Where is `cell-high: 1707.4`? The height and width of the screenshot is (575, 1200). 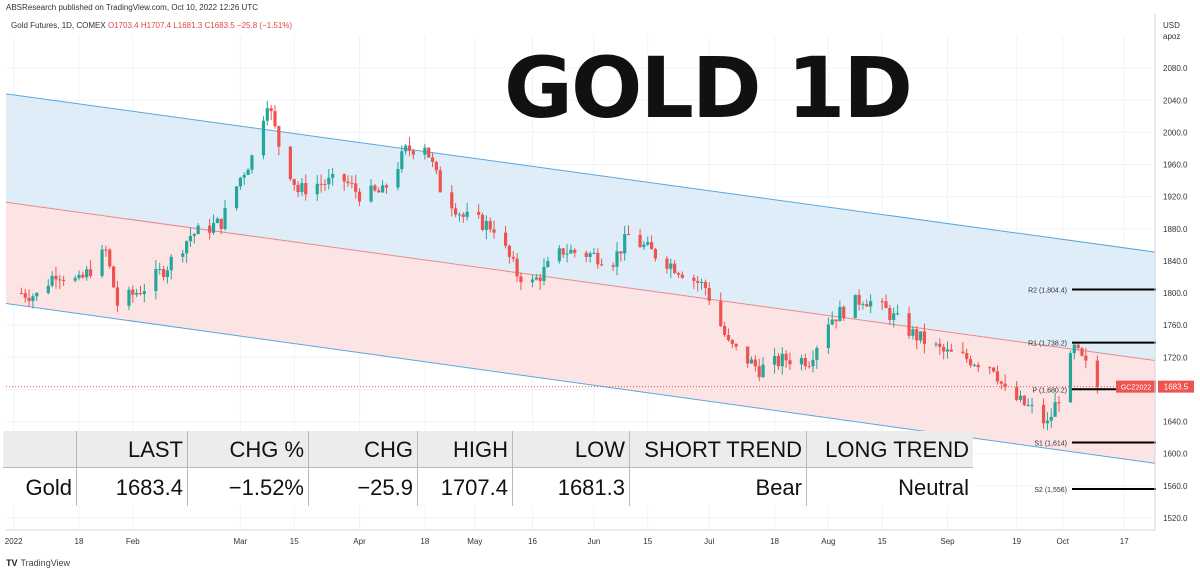
cell-high: 1707.4 is located at coordinates (465, 486).